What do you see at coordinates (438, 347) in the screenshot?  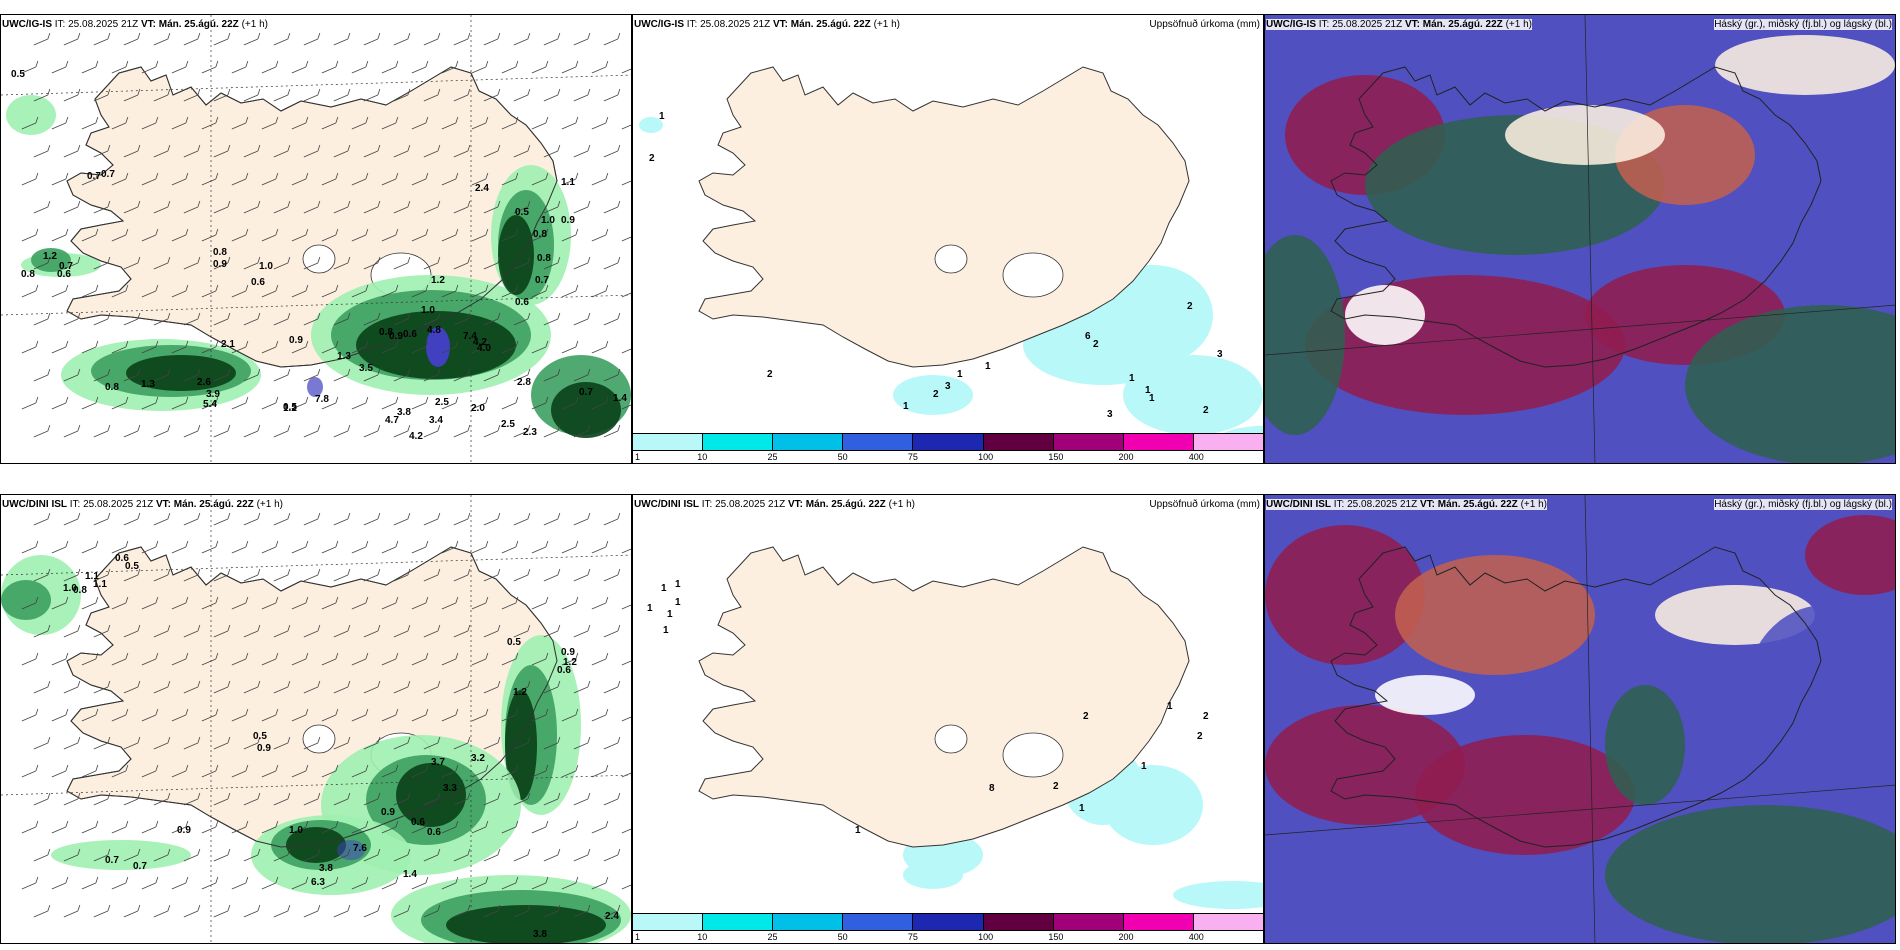 I see `precip-max` at bounding box center [438, 347].